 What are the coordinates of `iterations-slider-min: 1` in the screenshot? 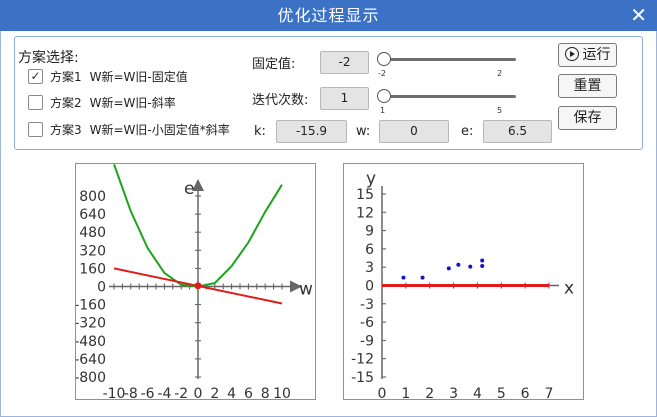 It's located at (383, 110).